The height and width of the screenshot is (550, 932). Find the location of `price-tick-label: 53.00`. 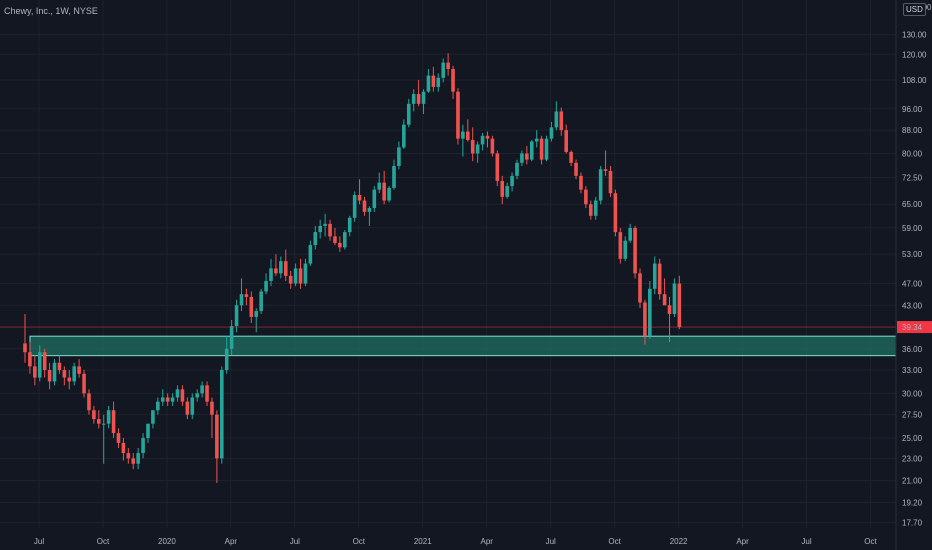

price-tick-label: 53.00 is located at coordinates (912, 254).